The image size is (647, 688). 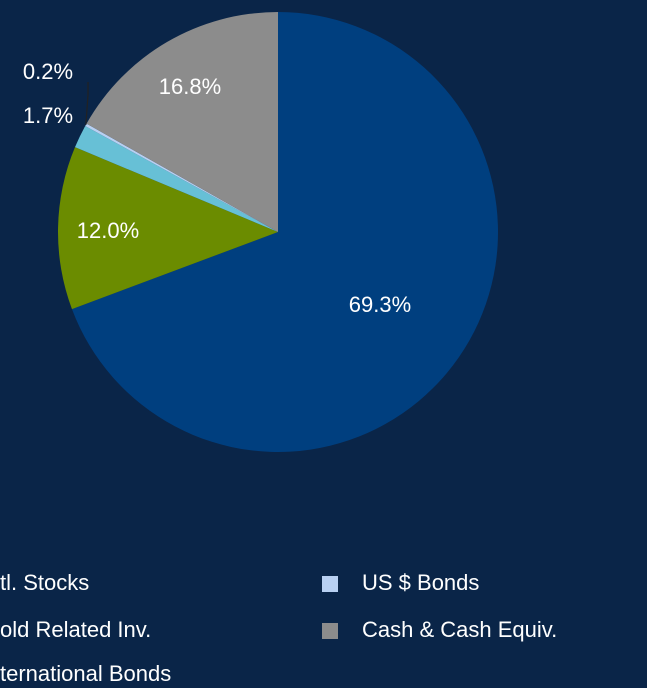 What do you see at coordinates (75, 629) in the screenshot?
I see `legend-label: old Related Inv.` at bounding box center [75, 629].